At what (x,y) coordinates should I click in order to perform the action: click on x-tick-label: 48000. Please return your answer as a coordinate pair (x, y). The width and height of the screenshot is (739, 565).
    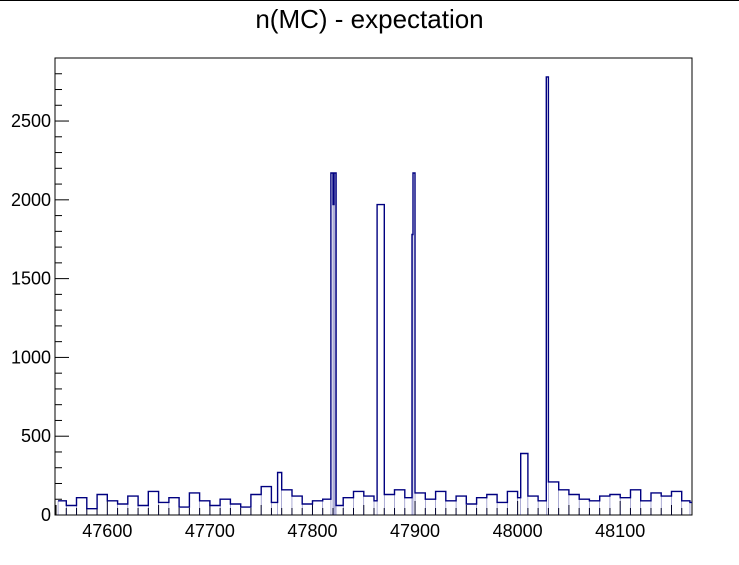
    Looking at the image, I should click on (518, 531).